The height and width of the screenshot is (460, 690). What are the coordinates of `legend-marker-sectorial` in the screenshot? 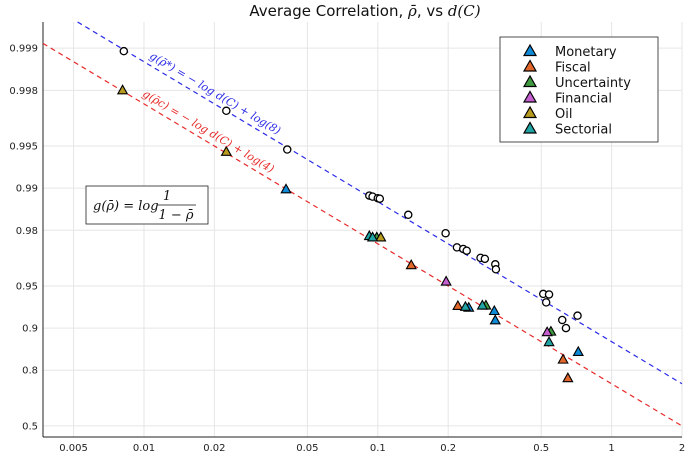 It's located at (530, 127).